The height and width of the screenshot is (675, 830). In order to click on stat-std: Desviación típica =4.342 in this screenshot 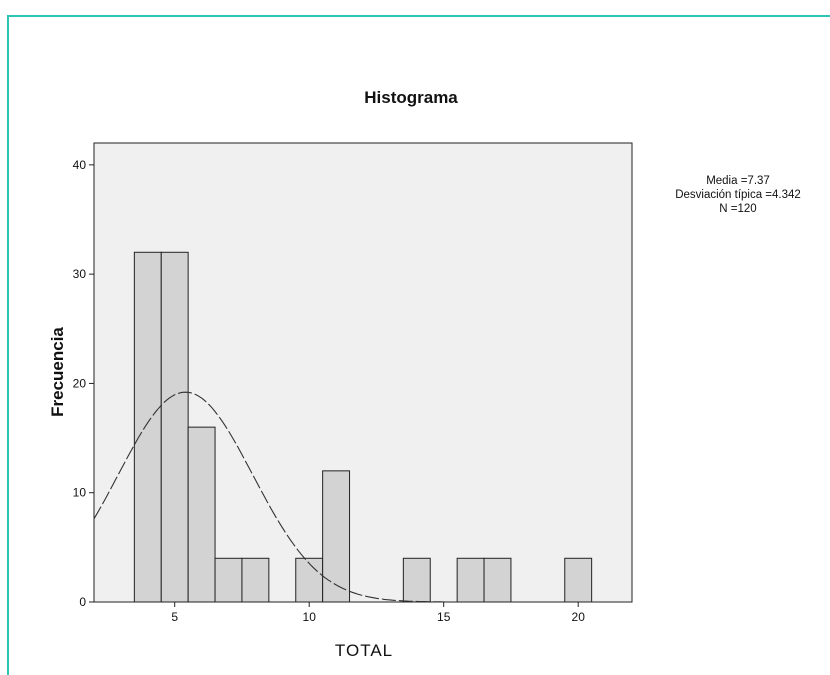, I will do `click(738, 195)`.